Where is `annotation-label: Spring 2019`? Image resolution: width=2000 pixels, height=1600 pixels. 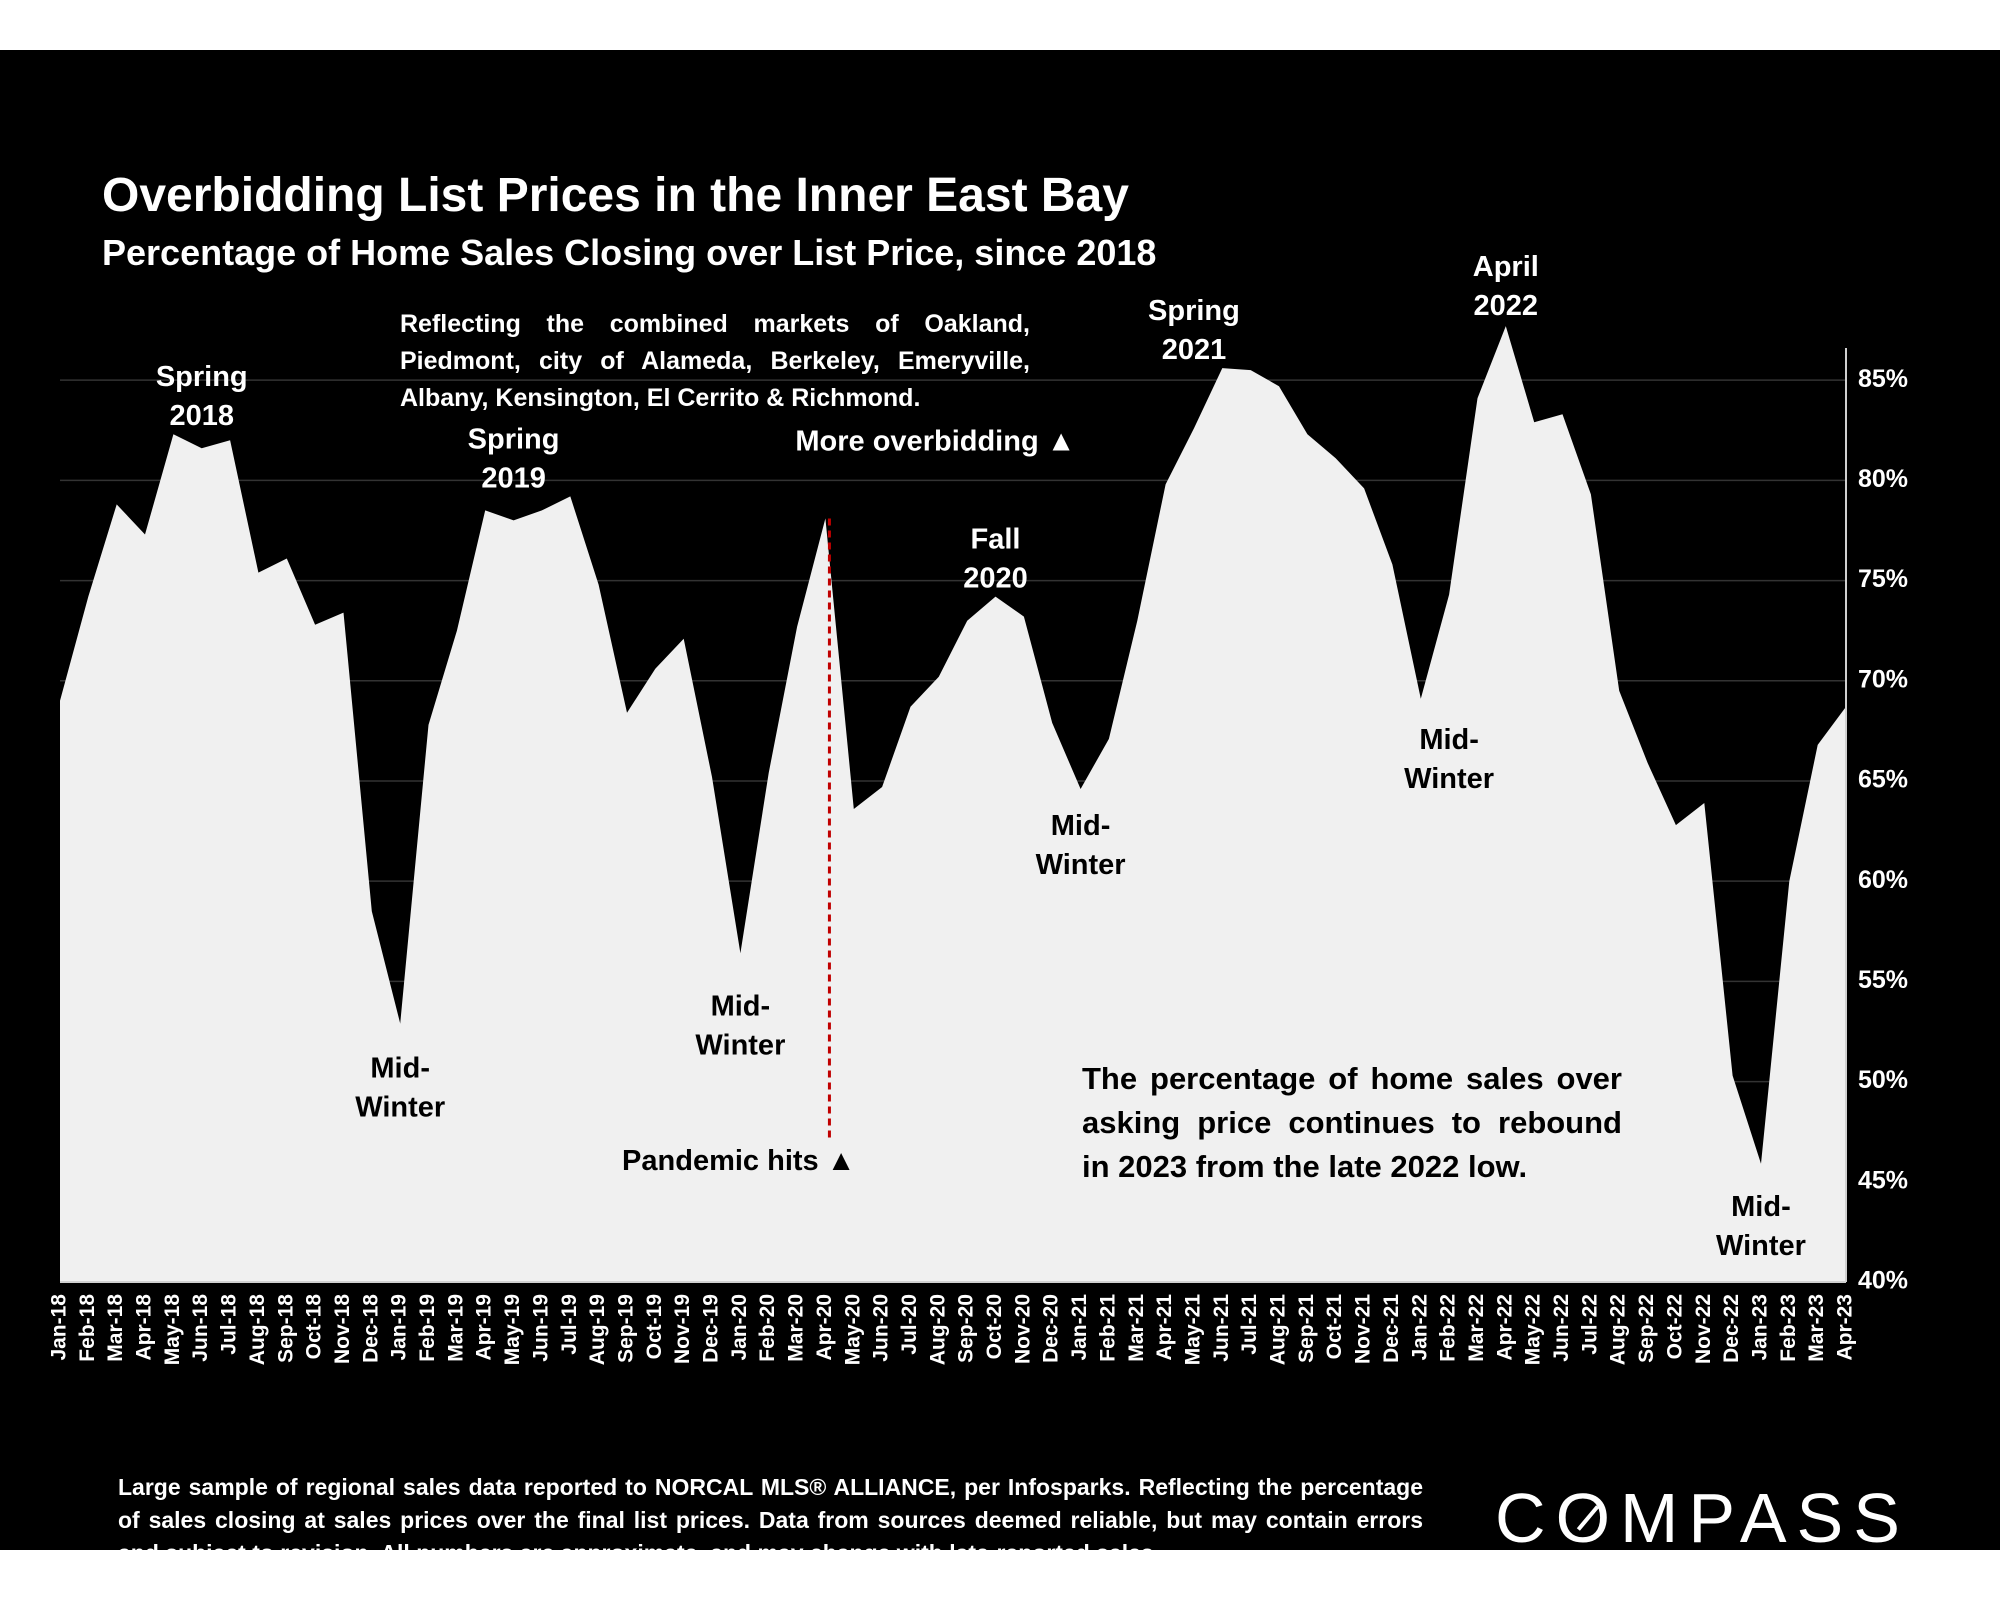
annotation-label: Spring 2019 is located at coordinates (514, 458).